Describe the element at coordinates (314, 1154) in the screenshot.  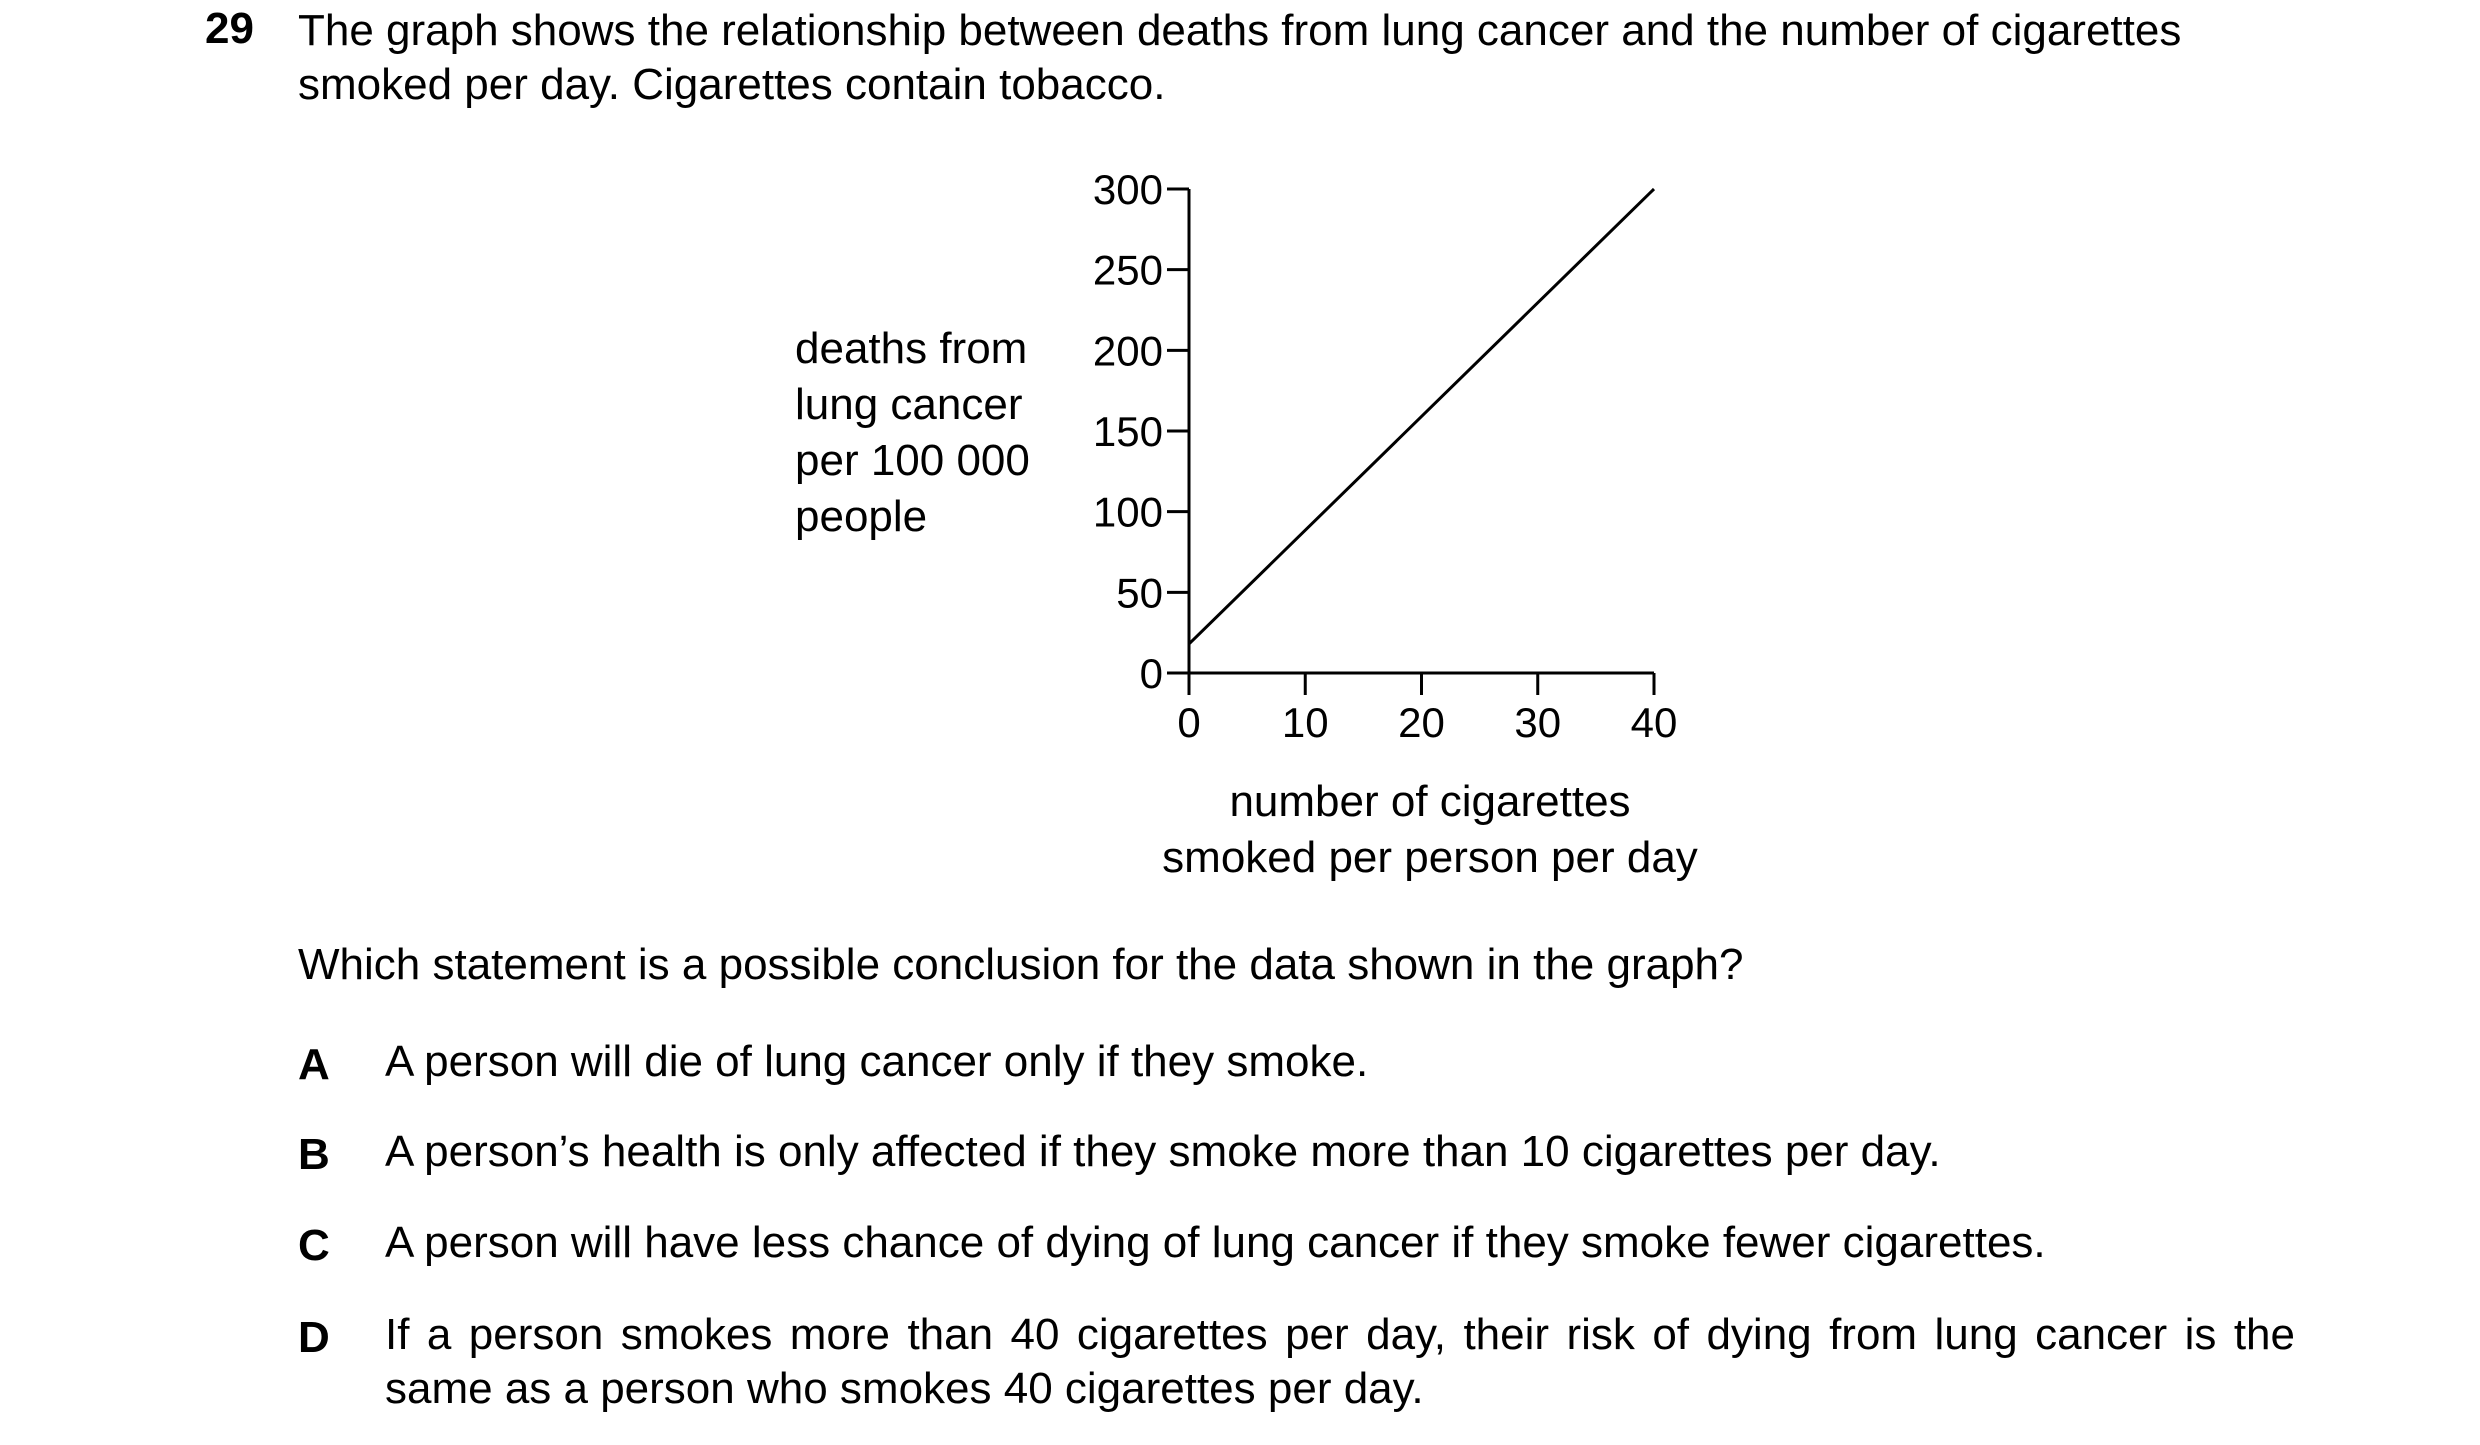
I see `option-letter-b: B` at that location.